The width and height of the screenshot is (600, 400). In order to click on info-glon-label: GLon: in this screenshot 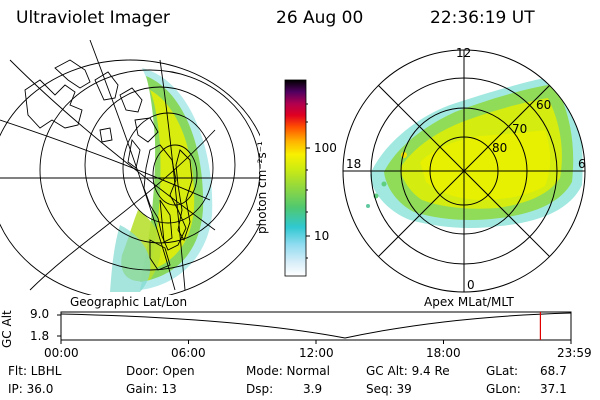, I will do `click(503, 389)`.